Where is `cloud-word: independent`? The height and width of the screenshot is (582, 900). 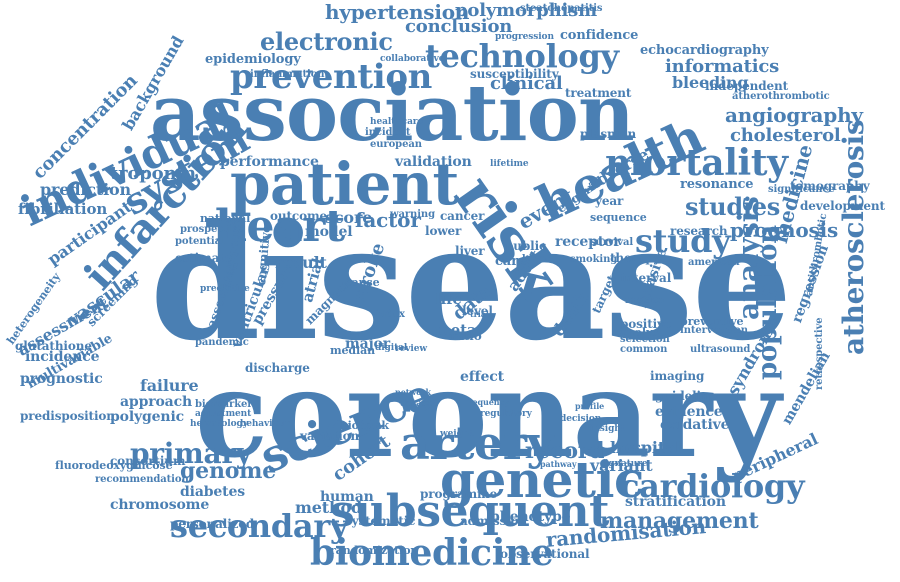 cloud-word: independent is located at coordinates (747, 86).